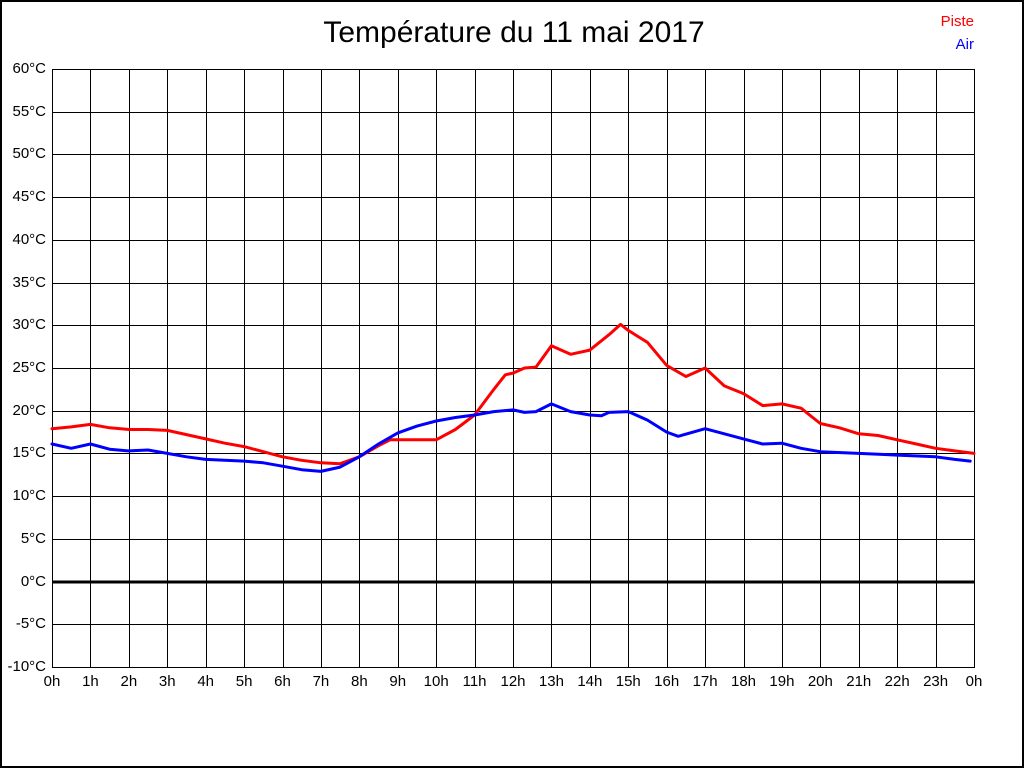 This screenshot has width=1024, height=768. Describe the element at coordinates (936, 681) in the screenshot. I see `x-axis-tick-label: 23h` at that location.